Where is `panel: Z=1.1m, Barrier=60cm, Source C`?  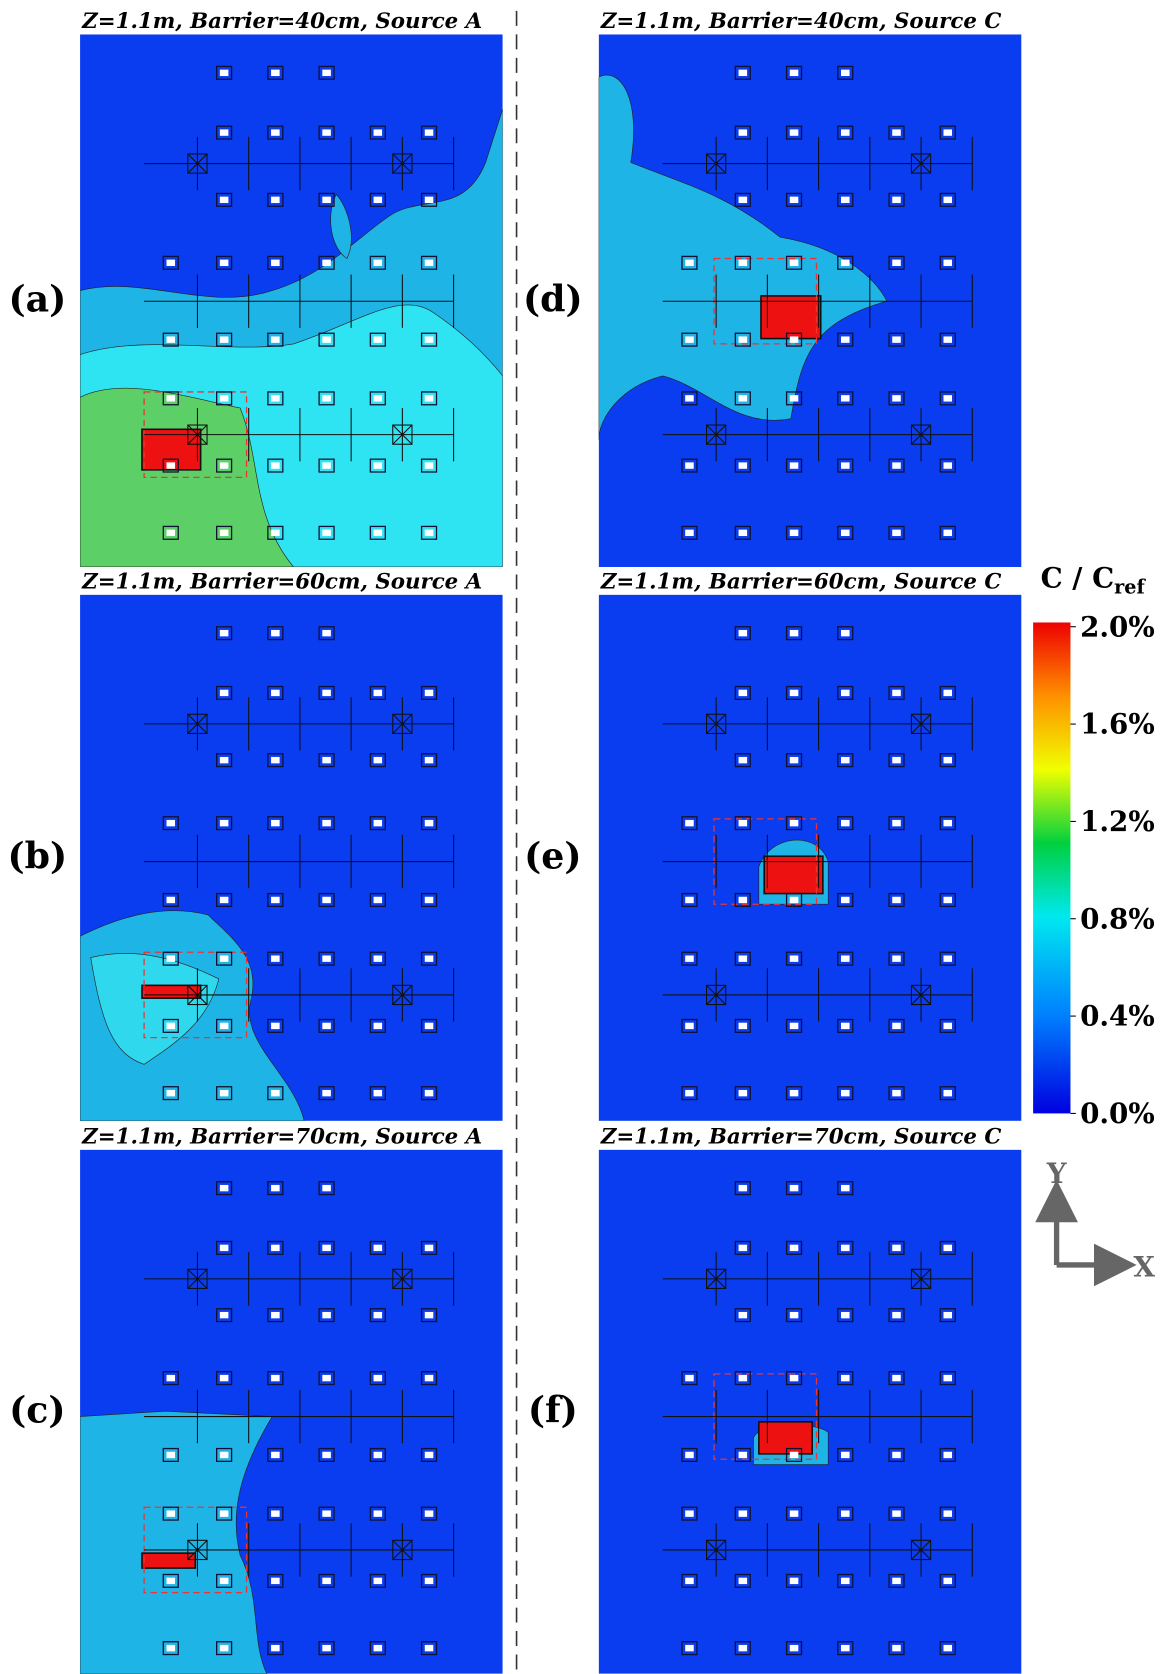
panel: Z=1.1m, Barrier=60cm, Source C is located at coordinates (810, 845).